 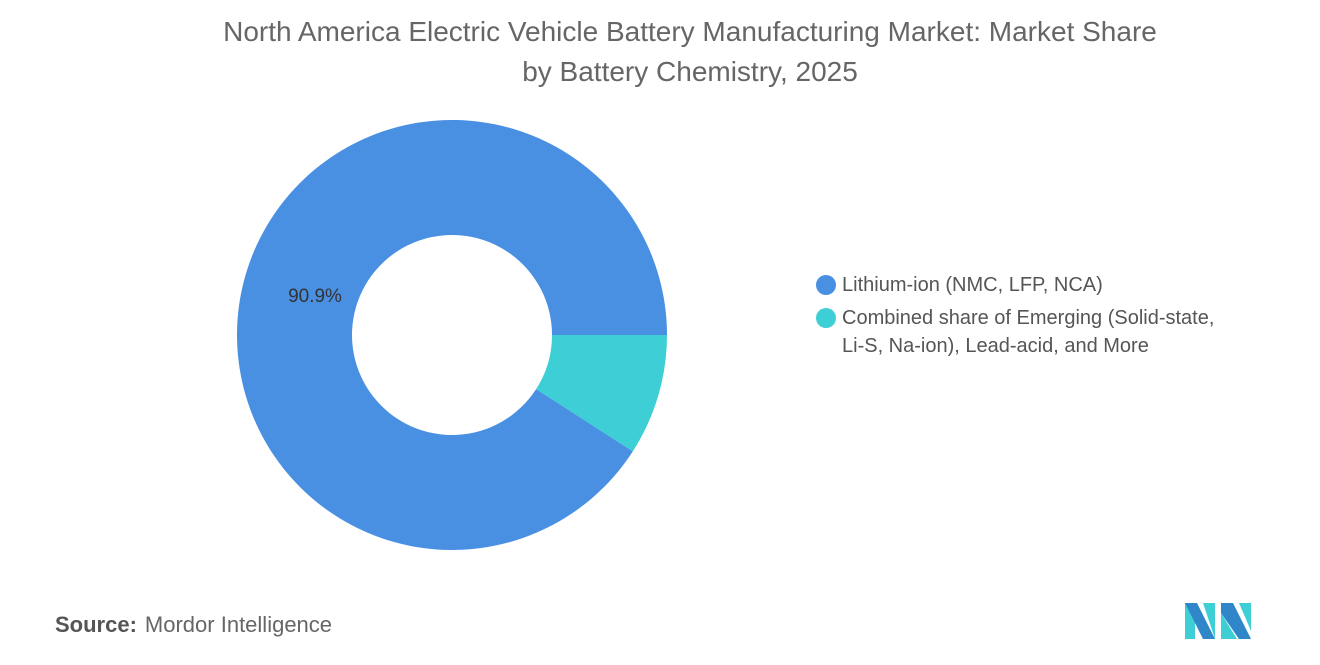 What do you see at coordinates (238, 624) in the screenshot?
I see `source-value: Mordor Intelligence` at bounding box center [238, 624].